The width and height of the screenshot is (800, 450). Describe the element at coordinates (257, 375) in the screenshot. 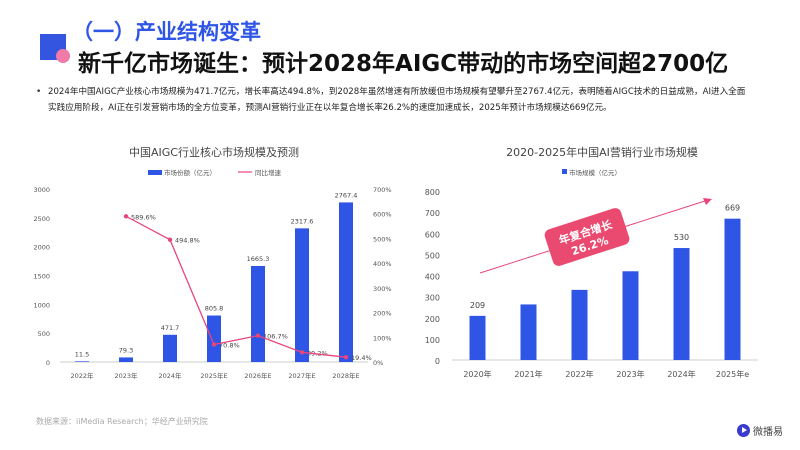

I see `x-tick-label: 2026年E` at that location.